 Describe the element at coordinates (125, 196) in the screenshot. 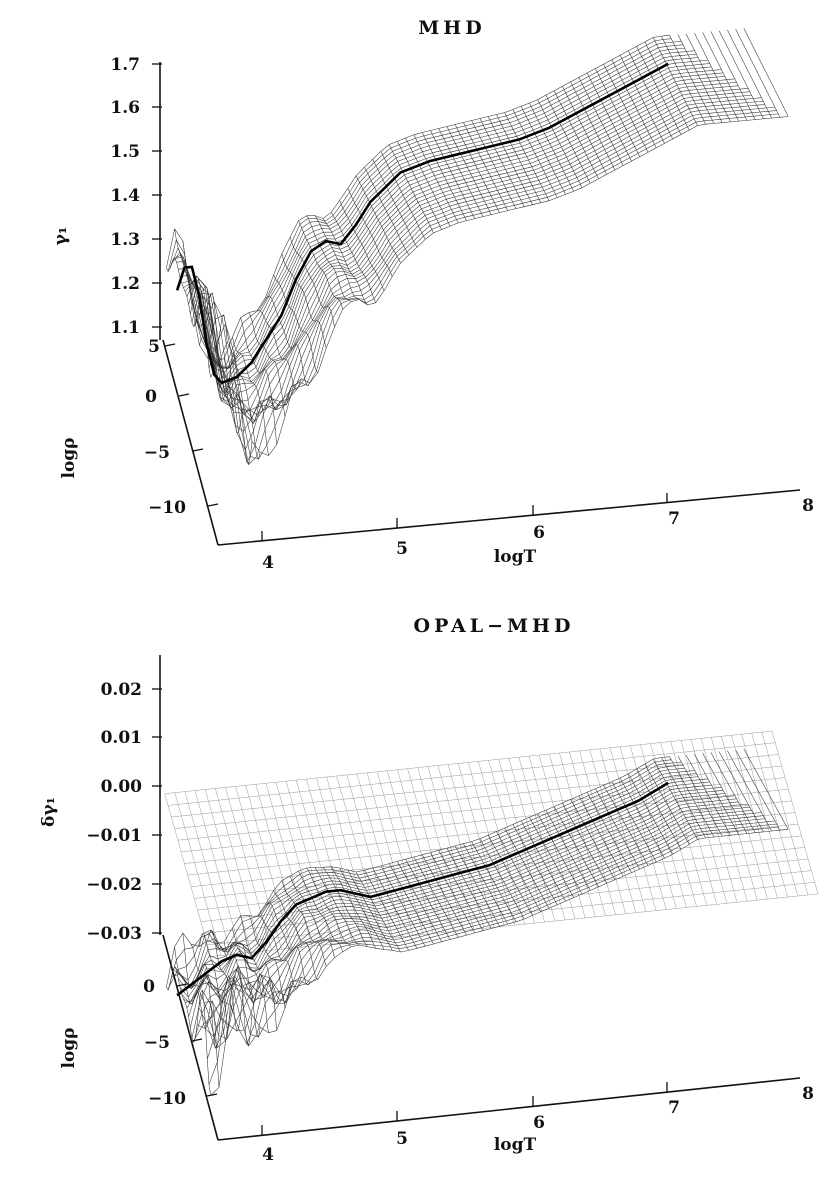

I see `z-tick-label: 1.4` at that location.